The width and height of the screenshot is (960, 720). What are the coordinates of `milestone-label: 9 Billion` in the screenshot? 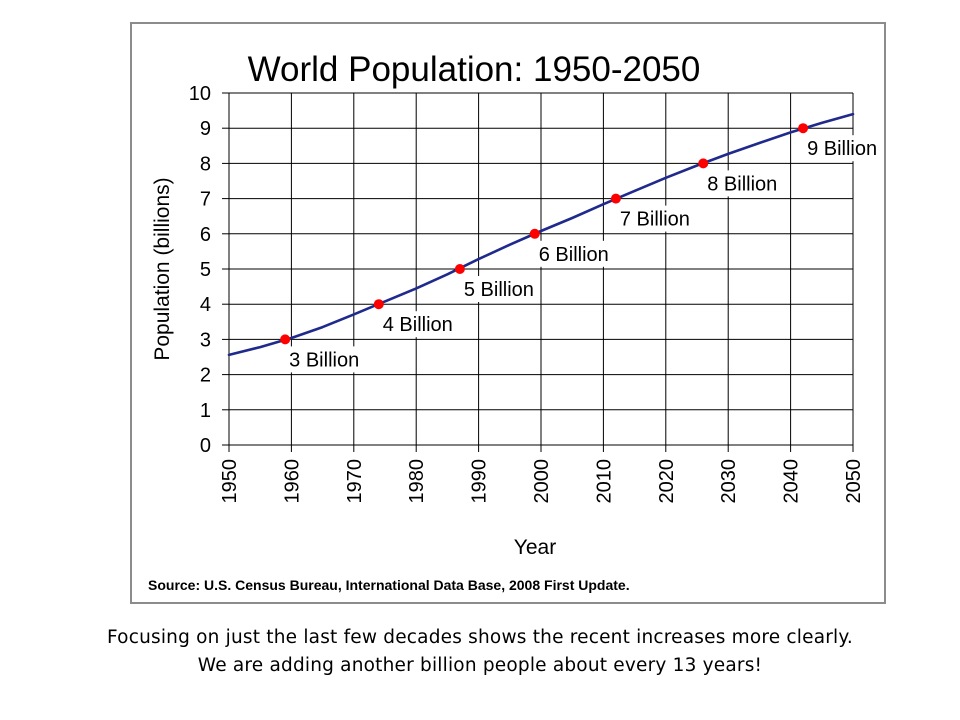 It's located at (842, 149).